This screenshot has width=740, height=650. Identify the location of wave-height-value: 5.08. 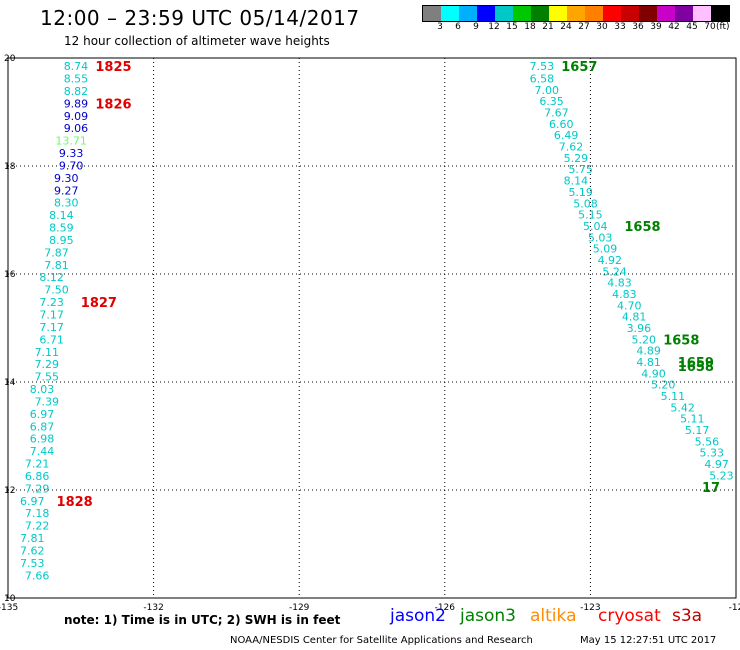
(585, 203).